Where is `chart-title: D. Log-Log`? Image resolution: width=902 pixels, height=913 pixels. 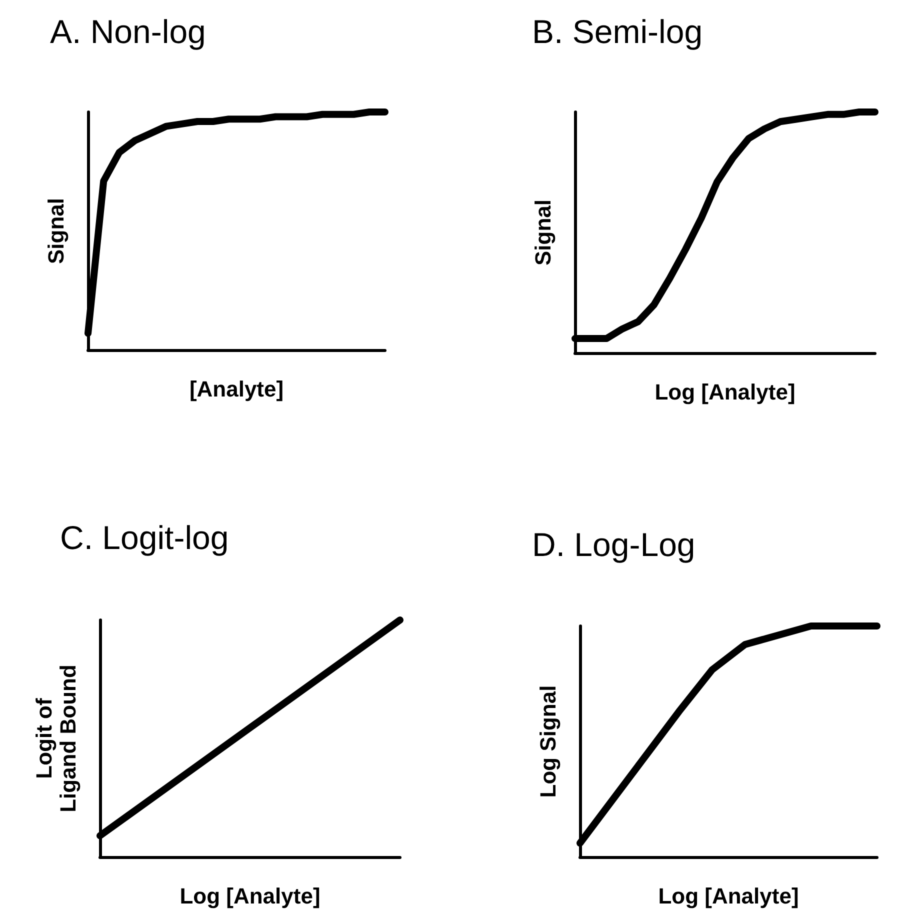 chart-title: D. Log-Log is located at coordinates (614, 544).